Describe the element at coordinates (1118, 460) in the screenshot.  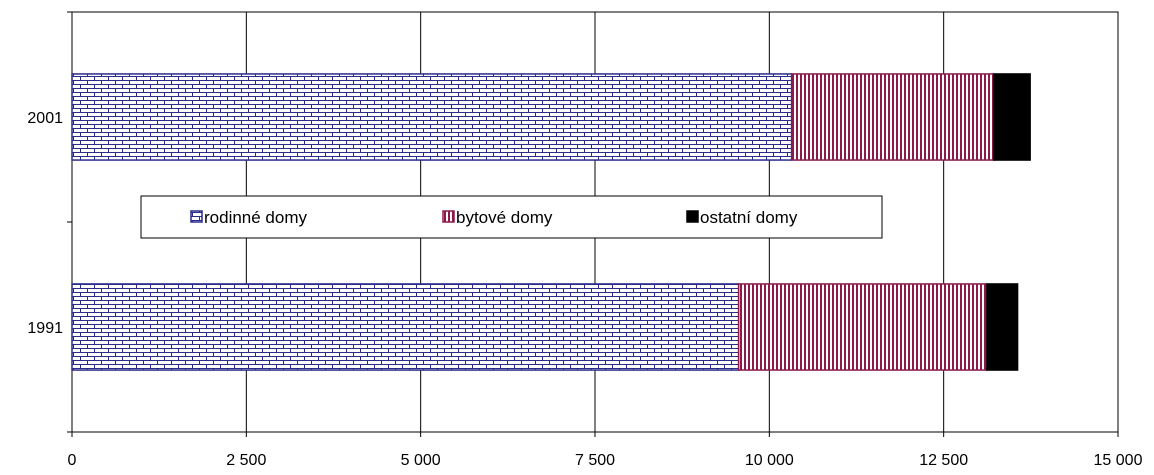
I see `x-tick-label: 15 000` at that location.